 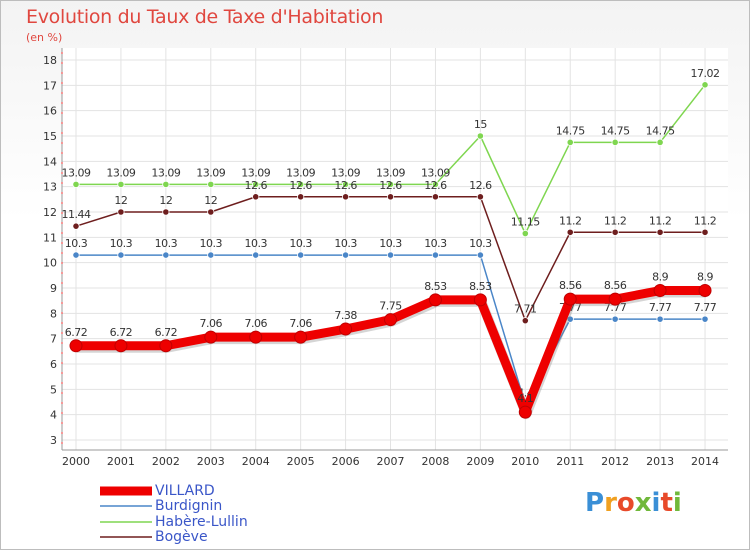 I want to click on y-tick-label: 14, so click(x=50, y=161).